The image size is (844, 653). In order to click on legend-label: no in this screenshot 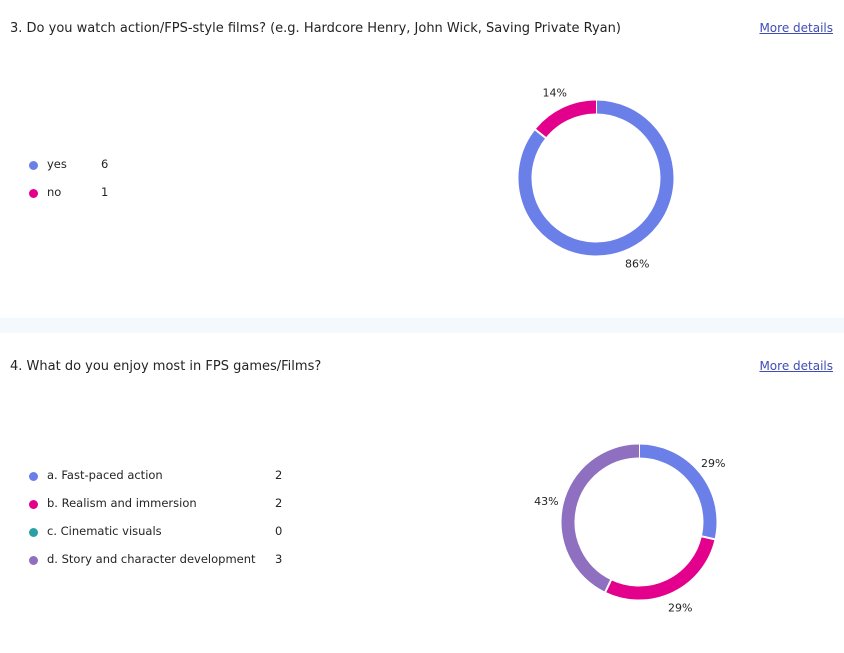, I will do `click(54, 192)`.